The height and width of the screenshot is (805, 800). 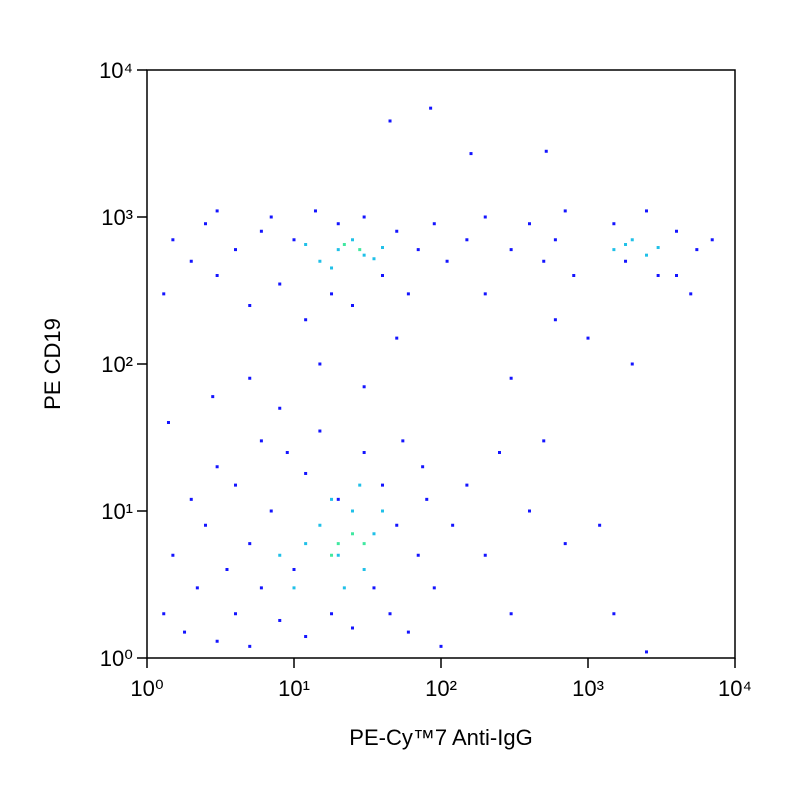 I want to click on y-tick-label: 10¹, so click(x=117, y=511).